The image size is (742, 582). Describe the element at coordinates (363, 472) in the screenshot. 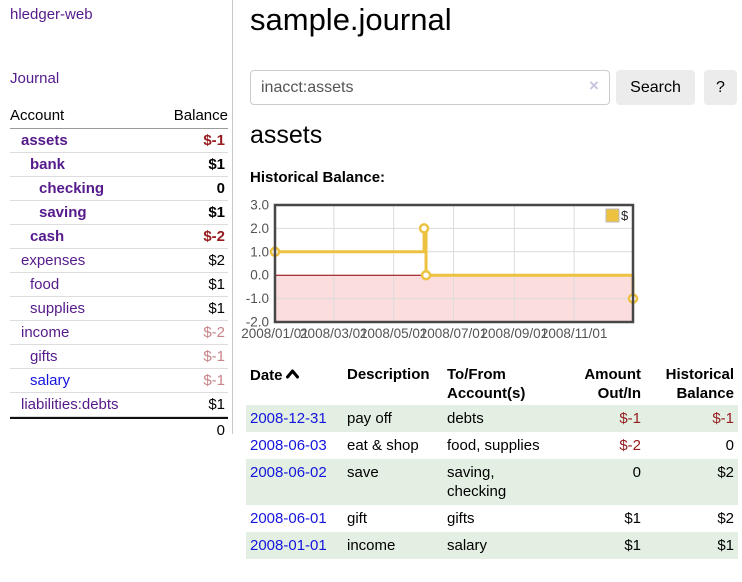

I see `transaction-description: save` at that location.